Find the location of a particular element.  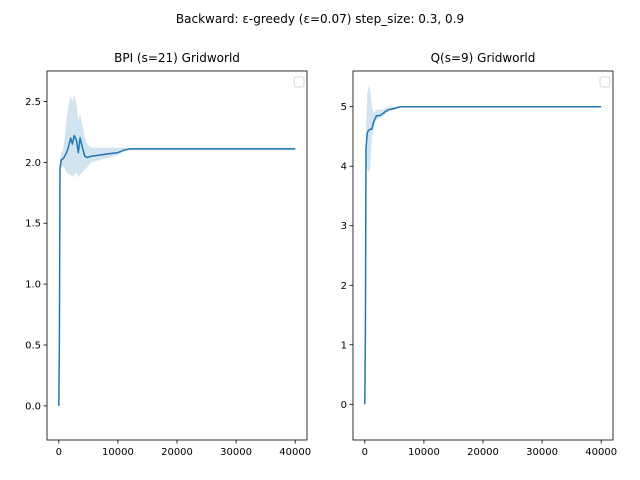

right-ytick-label: 3 is located at coordinates (344, 226).